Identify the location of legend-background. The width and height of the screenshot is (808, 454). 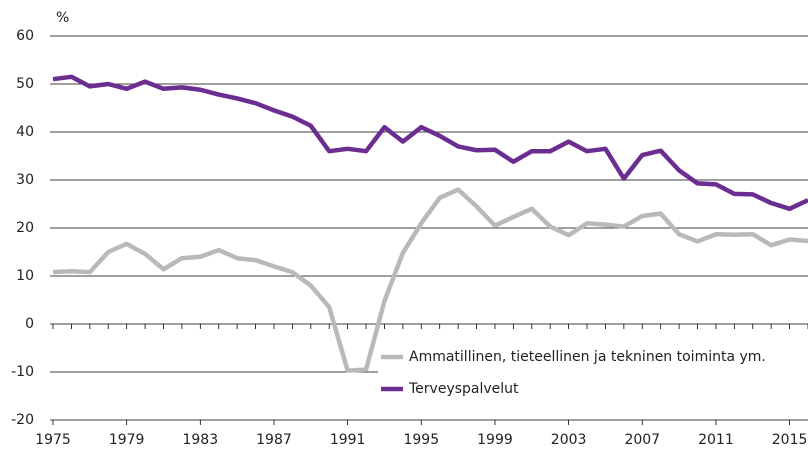
(593, 373).